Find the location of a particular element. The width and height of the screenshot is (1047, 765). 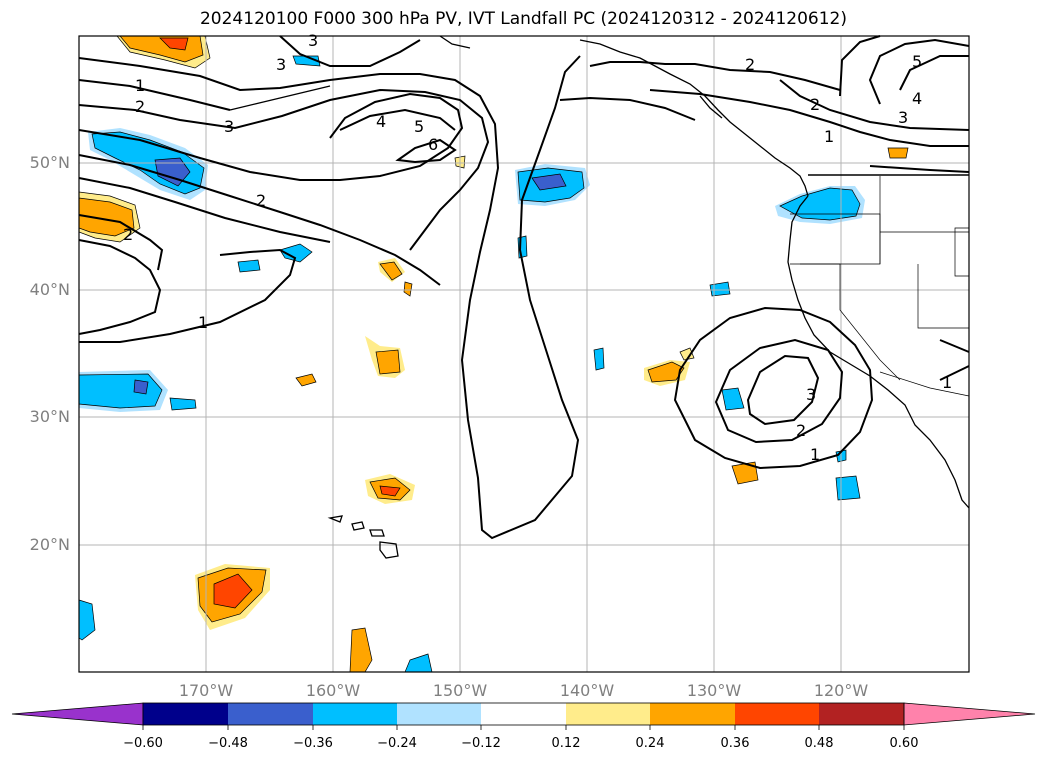

colorbar-tick-label: −0.12 is located at coordinates (481, 743).